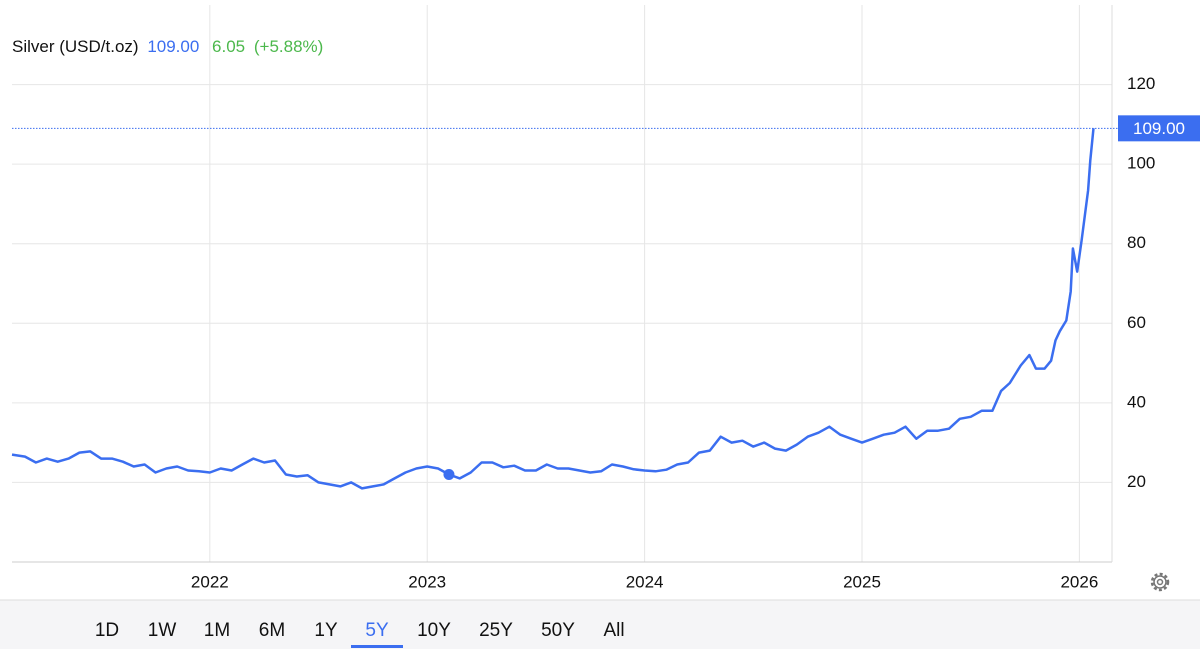 The height and width of the screenshot is (649, 1200). What do you see at coordinates (1141, 163) in the screenshot?
I see `y-tick-label: 100` at bounding box center [1141, 163].